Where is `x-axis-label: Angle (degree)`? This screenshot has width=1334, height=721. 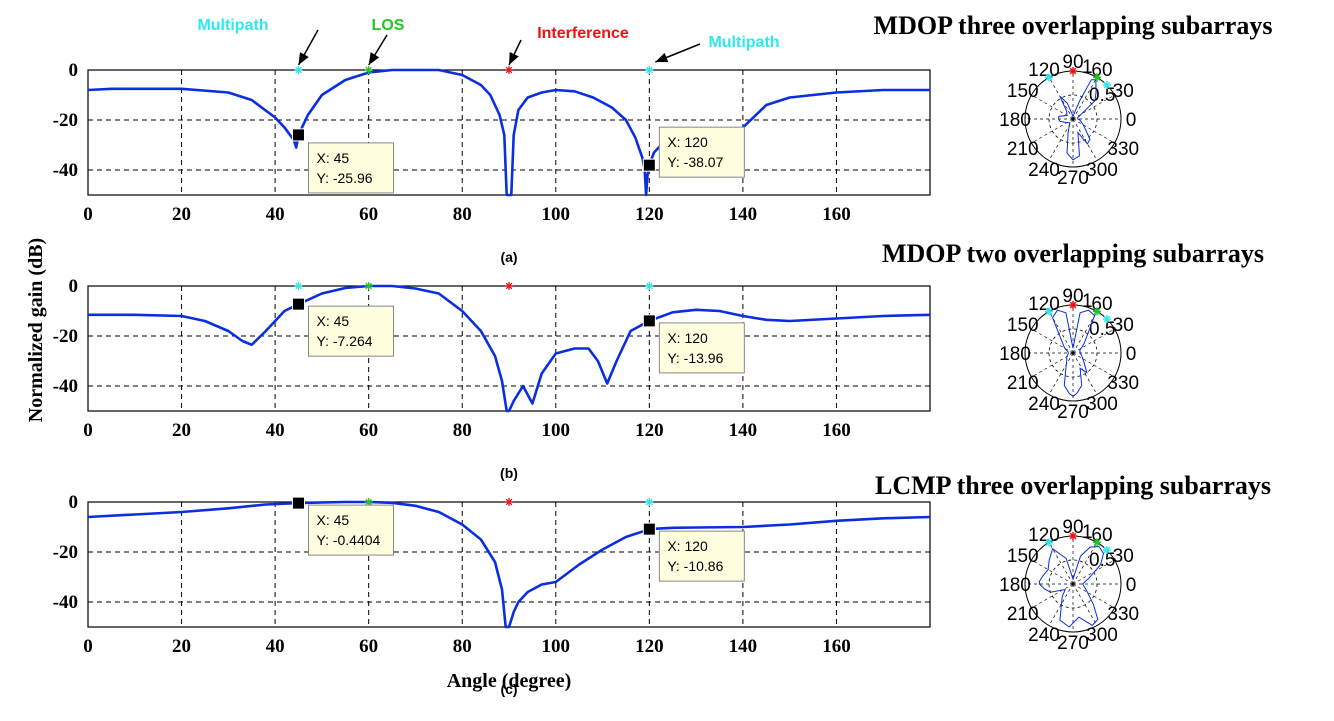 x-axis-label: Angle (degree) is located at coordinates (509, 681).